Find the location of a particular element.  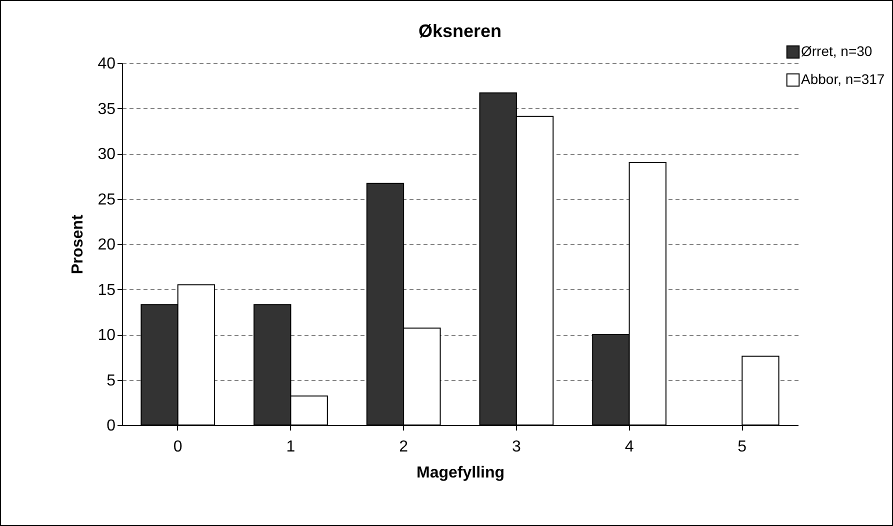

x-tick-label: 5 is located at coordinates (742, 447).